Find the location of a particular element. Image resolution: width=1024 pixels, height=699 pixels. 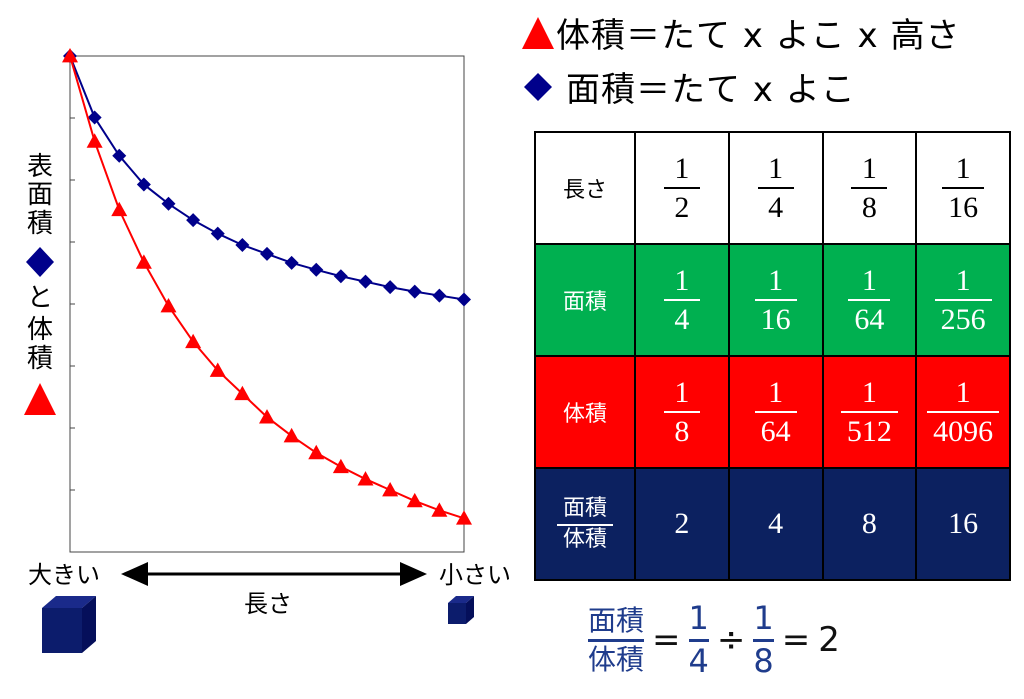

y-label-char-6: 体 is located at coordinates (40, 330).